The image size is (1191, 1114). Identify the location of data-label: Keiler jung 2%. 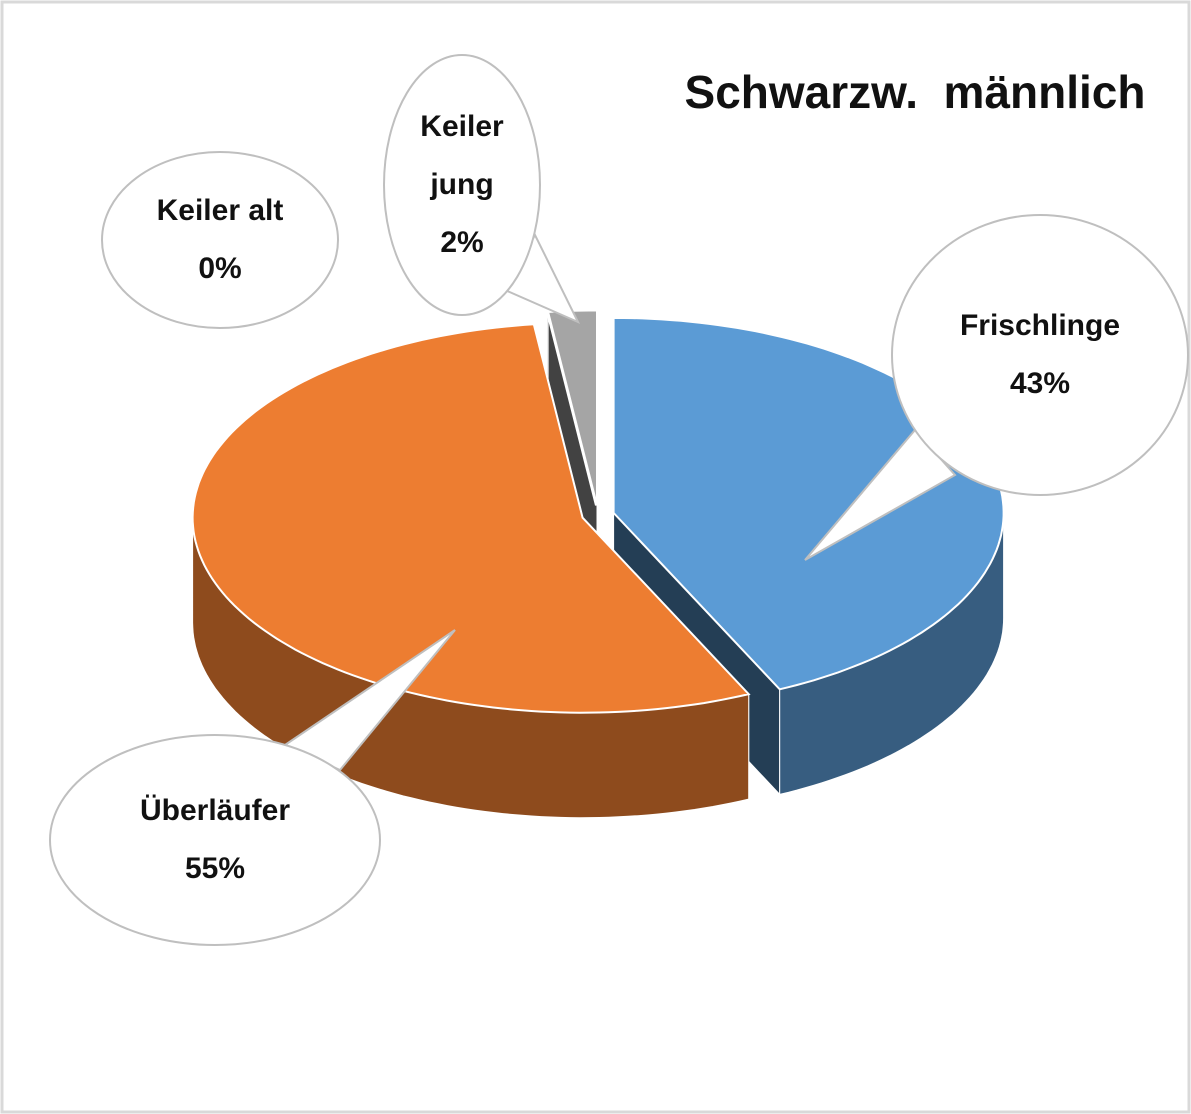
(462, 185).